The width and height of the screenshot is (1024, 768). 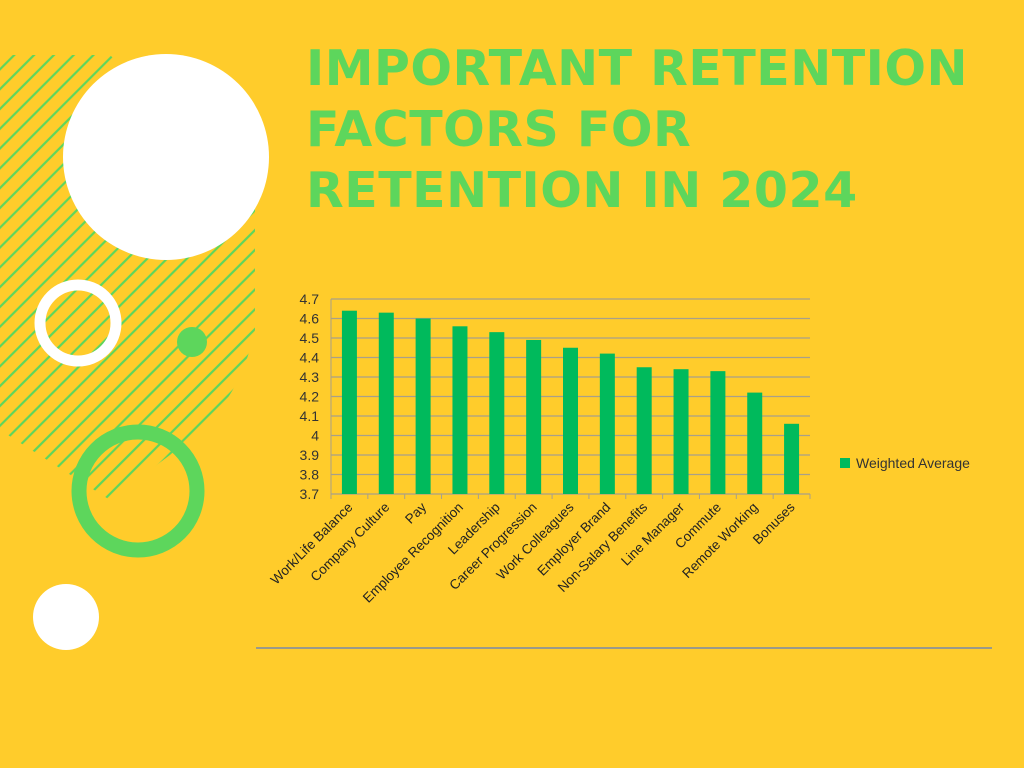 What do you see at coordinates (138, 491) in the screenshot?
I see `green-ring` at bounding box center [138, 491].